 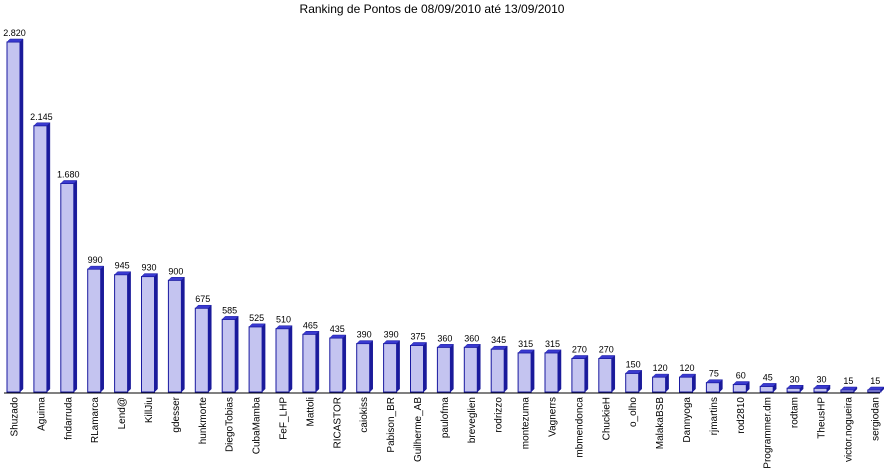 I want to click on category-label: RICASTOR, so click(x=337, y=423).